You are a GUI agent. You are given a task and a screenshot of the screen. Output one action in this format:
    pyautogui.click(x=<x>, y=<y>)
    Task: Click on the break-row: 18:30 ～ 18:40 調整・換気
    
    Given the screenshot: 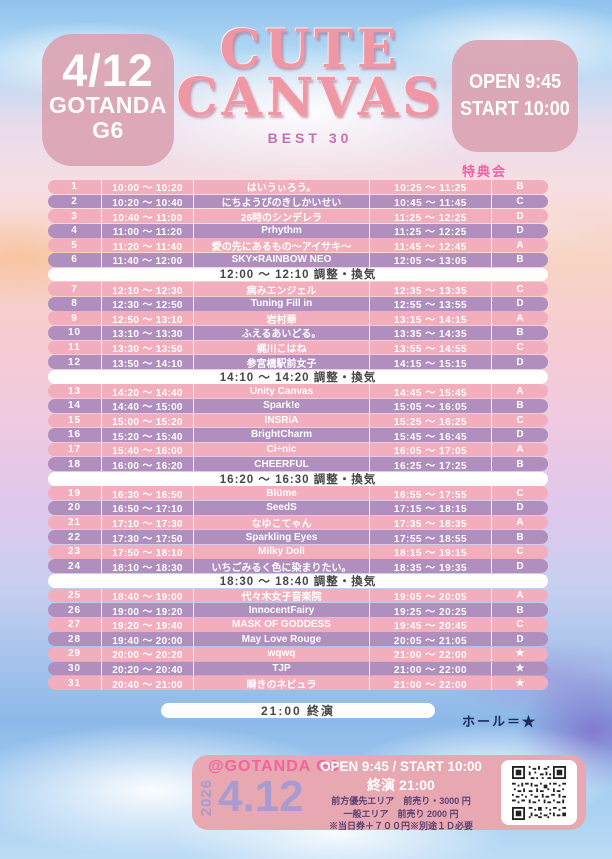 What is the action you would take?
    pyautogui.click(x=298, y=581)
    